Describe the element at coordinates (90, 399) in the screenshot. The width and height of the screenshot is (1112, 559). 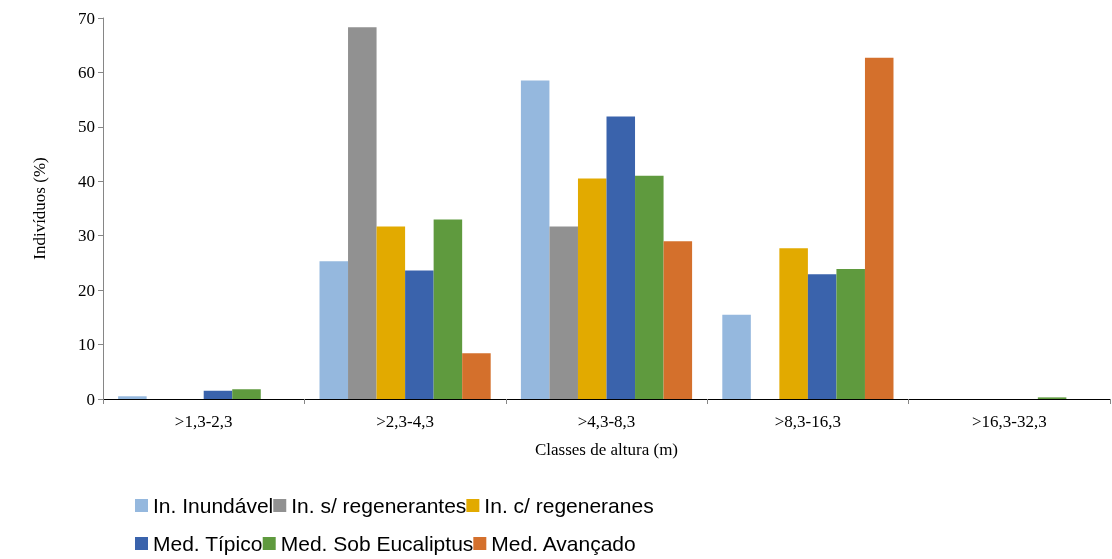
I see `y-tick-label: 0` at that location.